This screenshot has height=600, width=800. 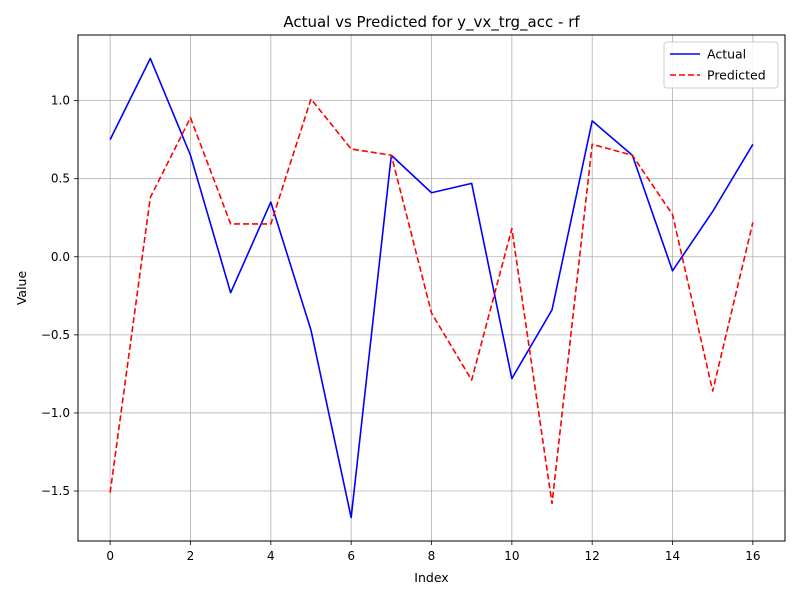 I want to click on x-tick-label: 0, so click(x=110, y=556).